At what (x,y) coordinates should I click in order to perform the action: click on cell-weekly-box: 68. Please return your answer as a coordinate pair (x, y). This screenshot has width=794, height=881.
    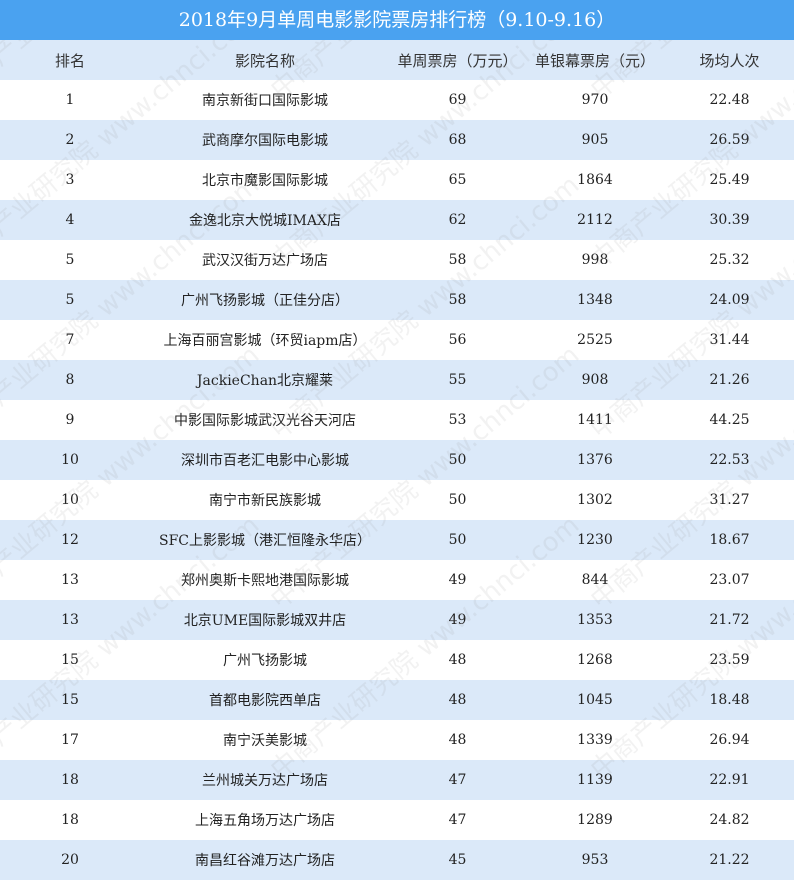
    Looking at the image, I should click on (457, 140).